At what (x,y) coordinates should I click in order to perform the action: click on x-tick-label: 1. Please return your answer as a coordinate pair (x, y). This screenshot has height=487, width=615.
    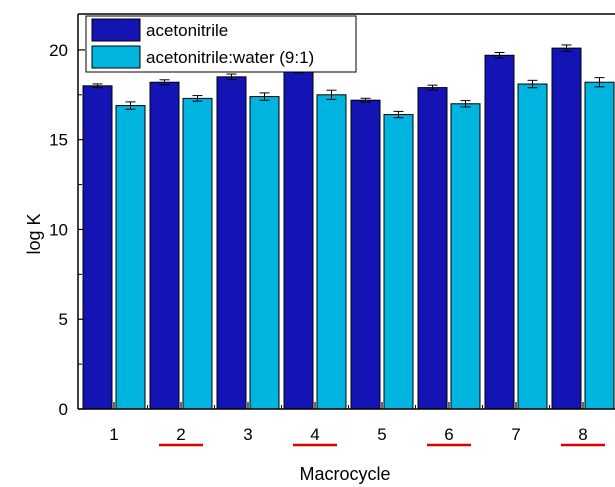
    Looking at the image, I should click on (113, 434).